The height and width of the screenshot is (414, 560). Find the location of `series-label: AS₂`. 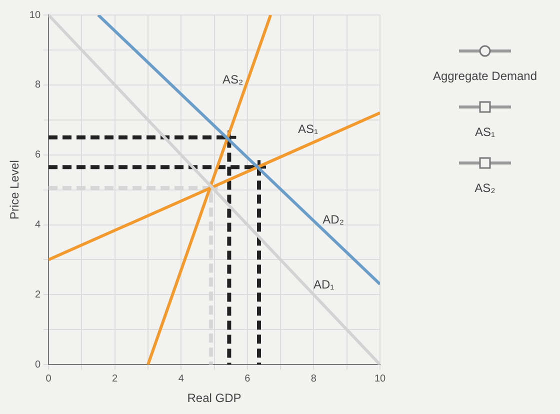

series-label: AS₂ is located at coordinates (233, 79).